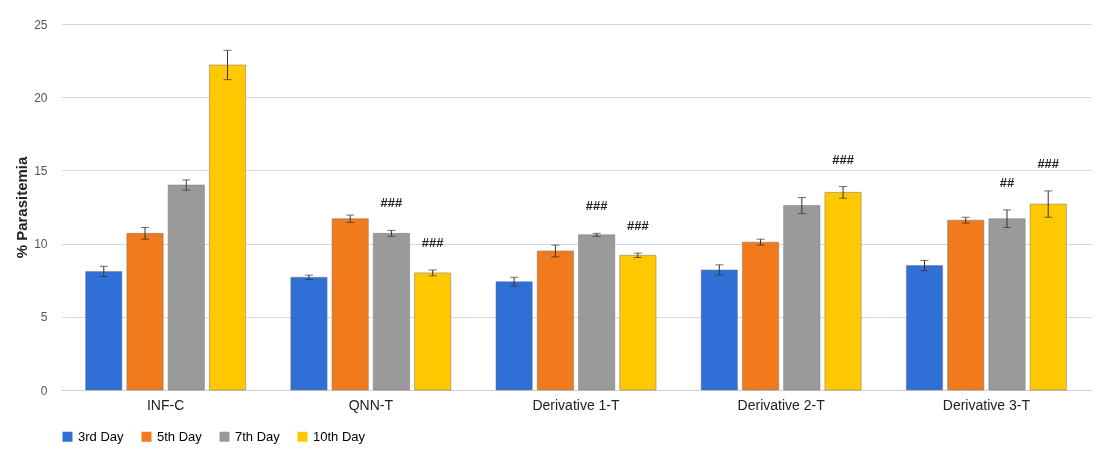  I want to click on y-tick-label: 5, so click(44, 317).